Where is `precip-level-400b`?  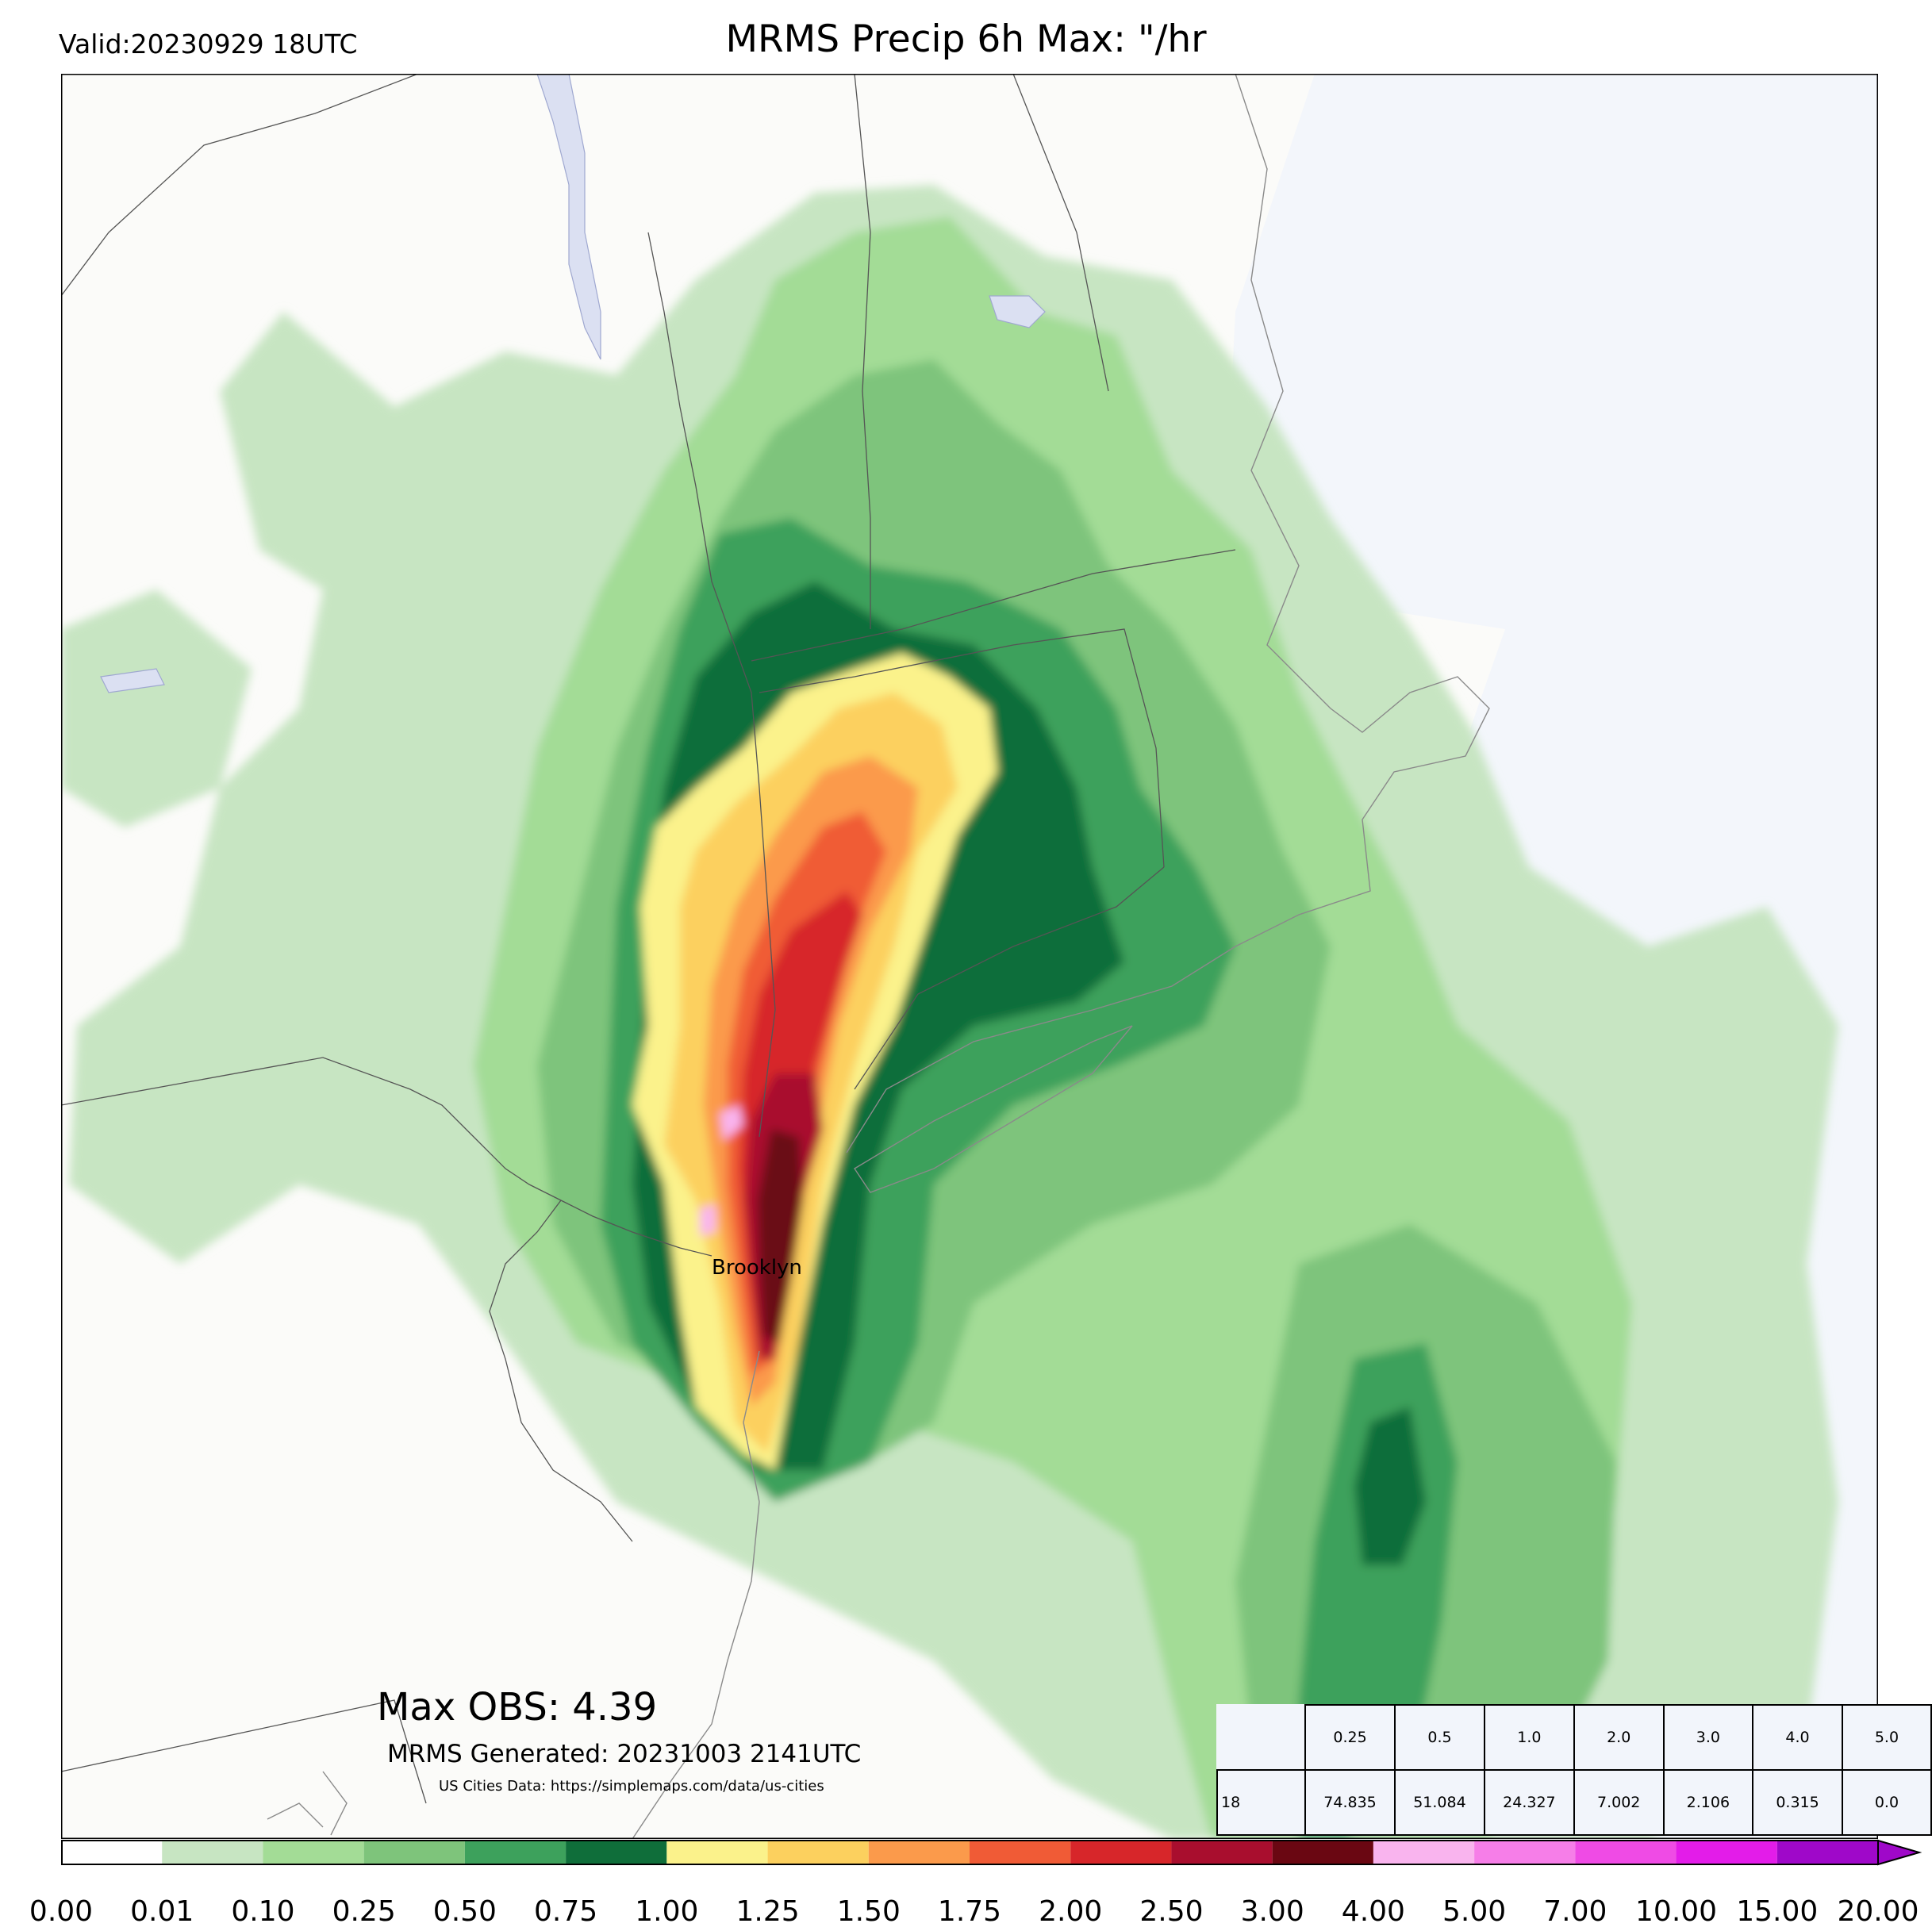
precip-level-400b is located at coordinates (708, 1220).